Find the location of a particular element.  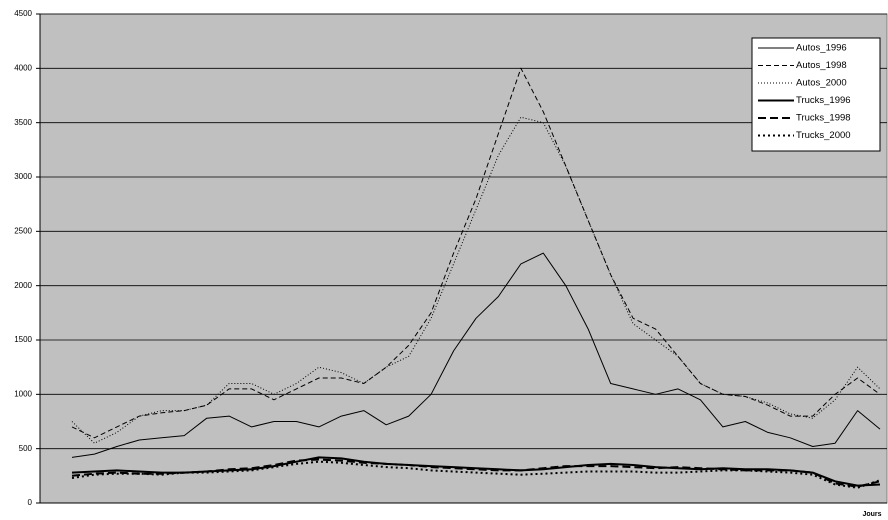

legend-label: Autos_1996 is located at coordinates (821, 48).